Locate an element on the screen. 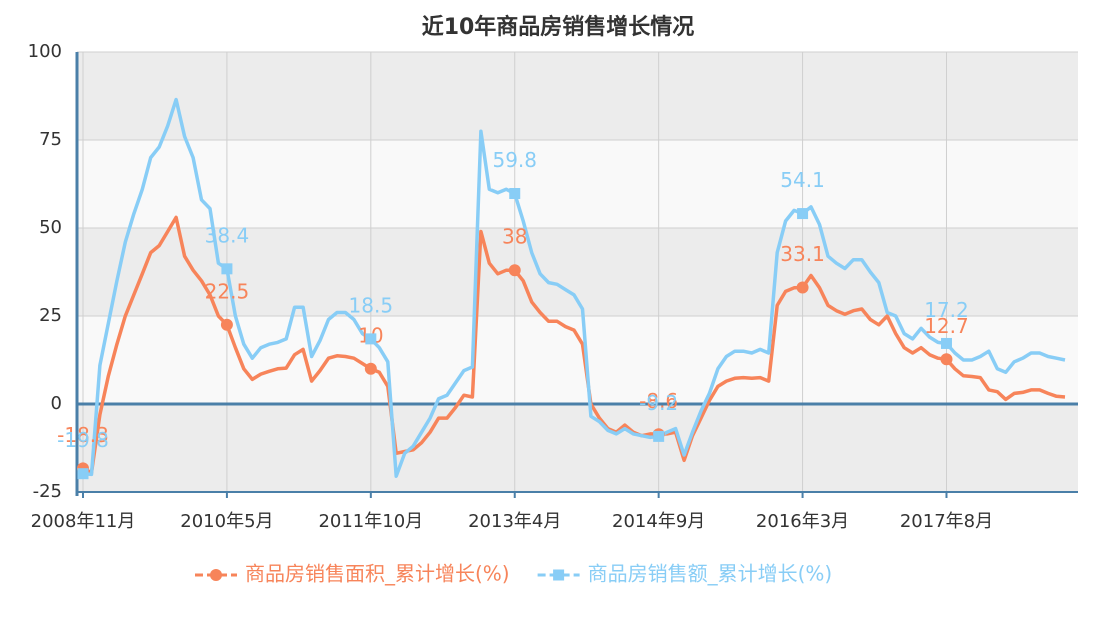  data-label: 18.5 is located at coordinates (371, 305).